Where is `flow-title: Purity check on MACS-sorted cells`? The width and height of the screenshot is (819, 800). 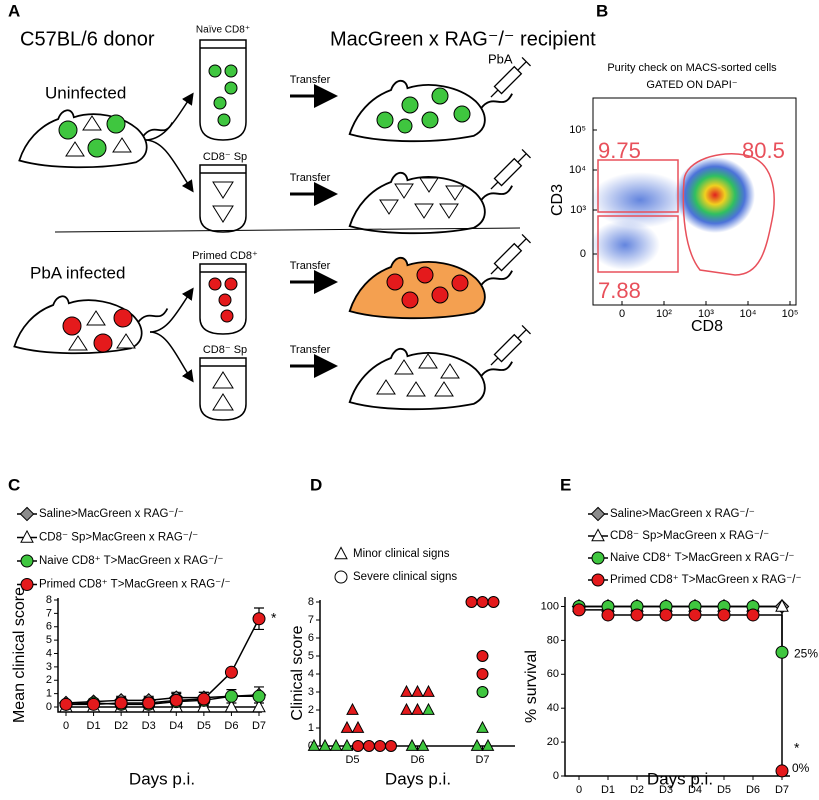 flow-title: Purity check on MACS-sorted cells is located at coordinates (692, 68).